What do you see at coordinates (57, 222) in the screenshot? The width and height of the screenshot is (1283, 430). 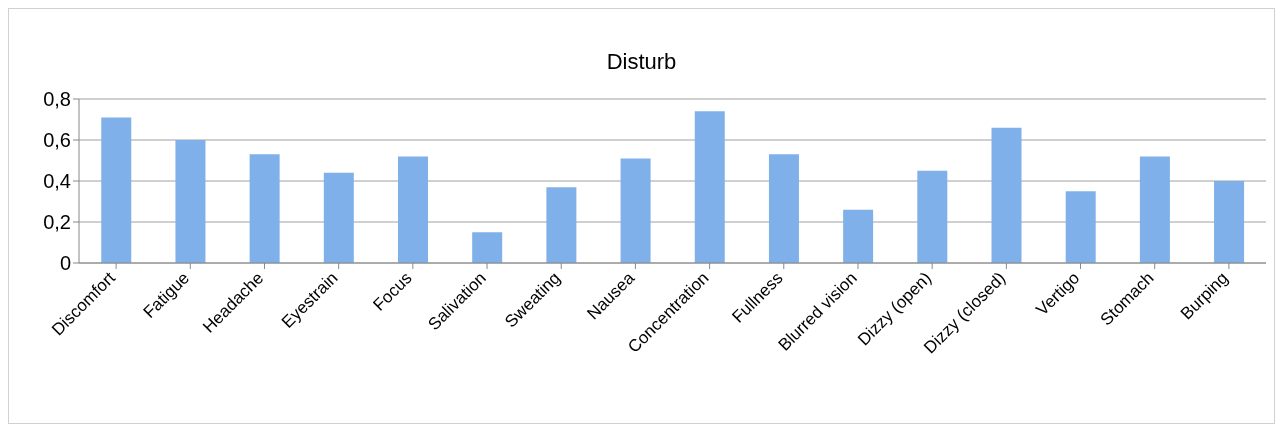 I see `y-tick-label: 0,2` at bounding box center [57, 222].